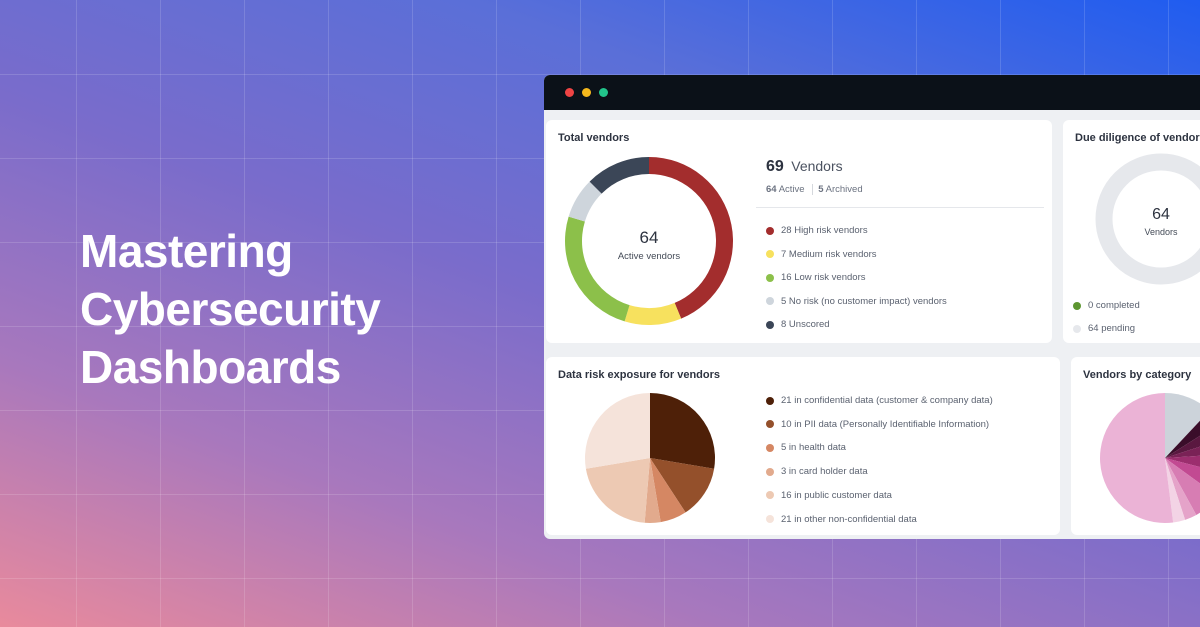  Describe the element at coordinates (649, 256) in the screenshot. I see `center-label: Active vendors` at that location.